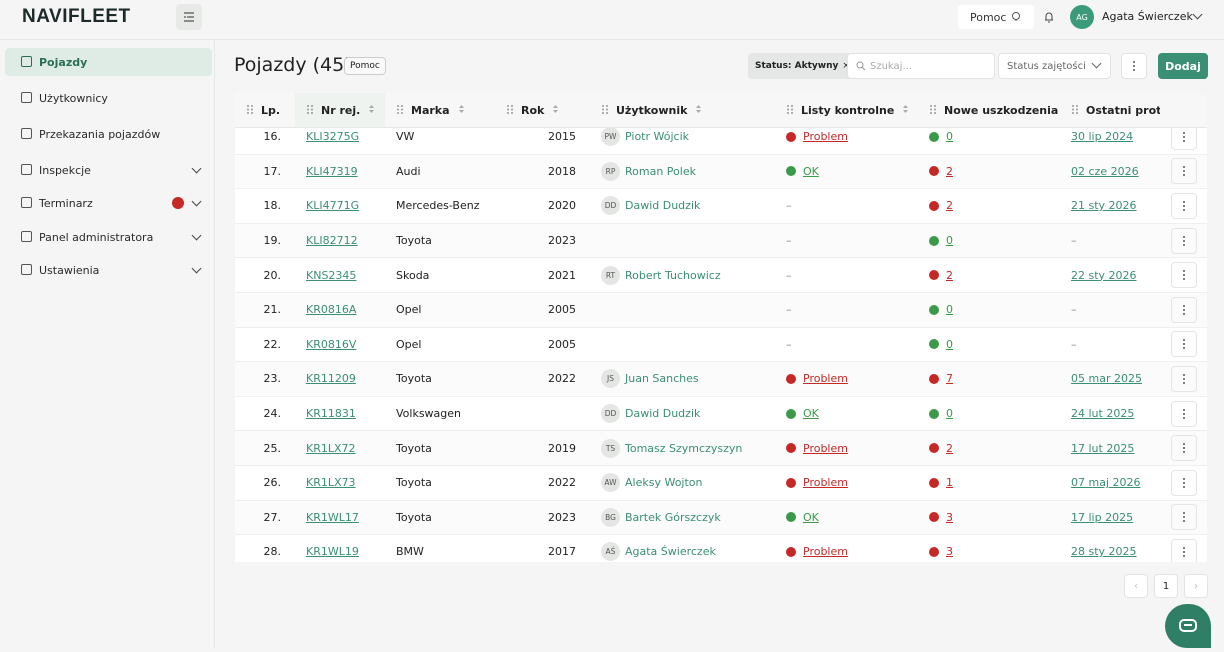  What do you see at coordinates (108, 62) in the screenshot?
I see `nav-item: Pojazdy` at bounding box center [108, 62].